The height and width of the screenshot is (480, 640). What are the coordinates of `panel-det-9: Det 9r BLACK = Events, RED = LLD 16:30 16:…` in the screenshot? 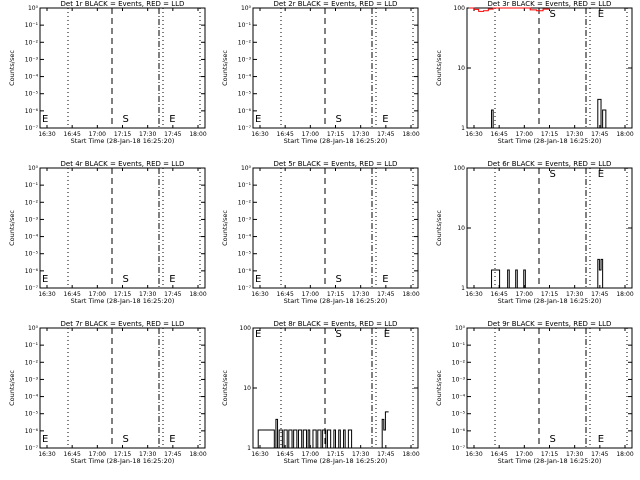 It's located at (534, 392).